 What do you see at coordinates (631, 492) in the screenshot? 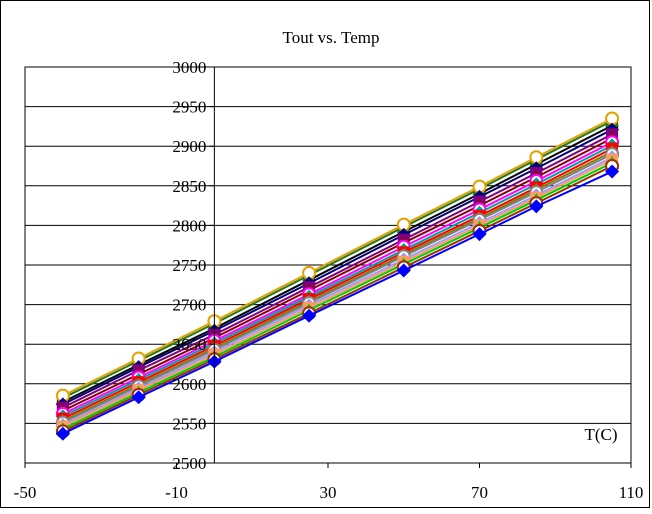
I see `x-tick-label: 110` at bounding box center [631, 492].